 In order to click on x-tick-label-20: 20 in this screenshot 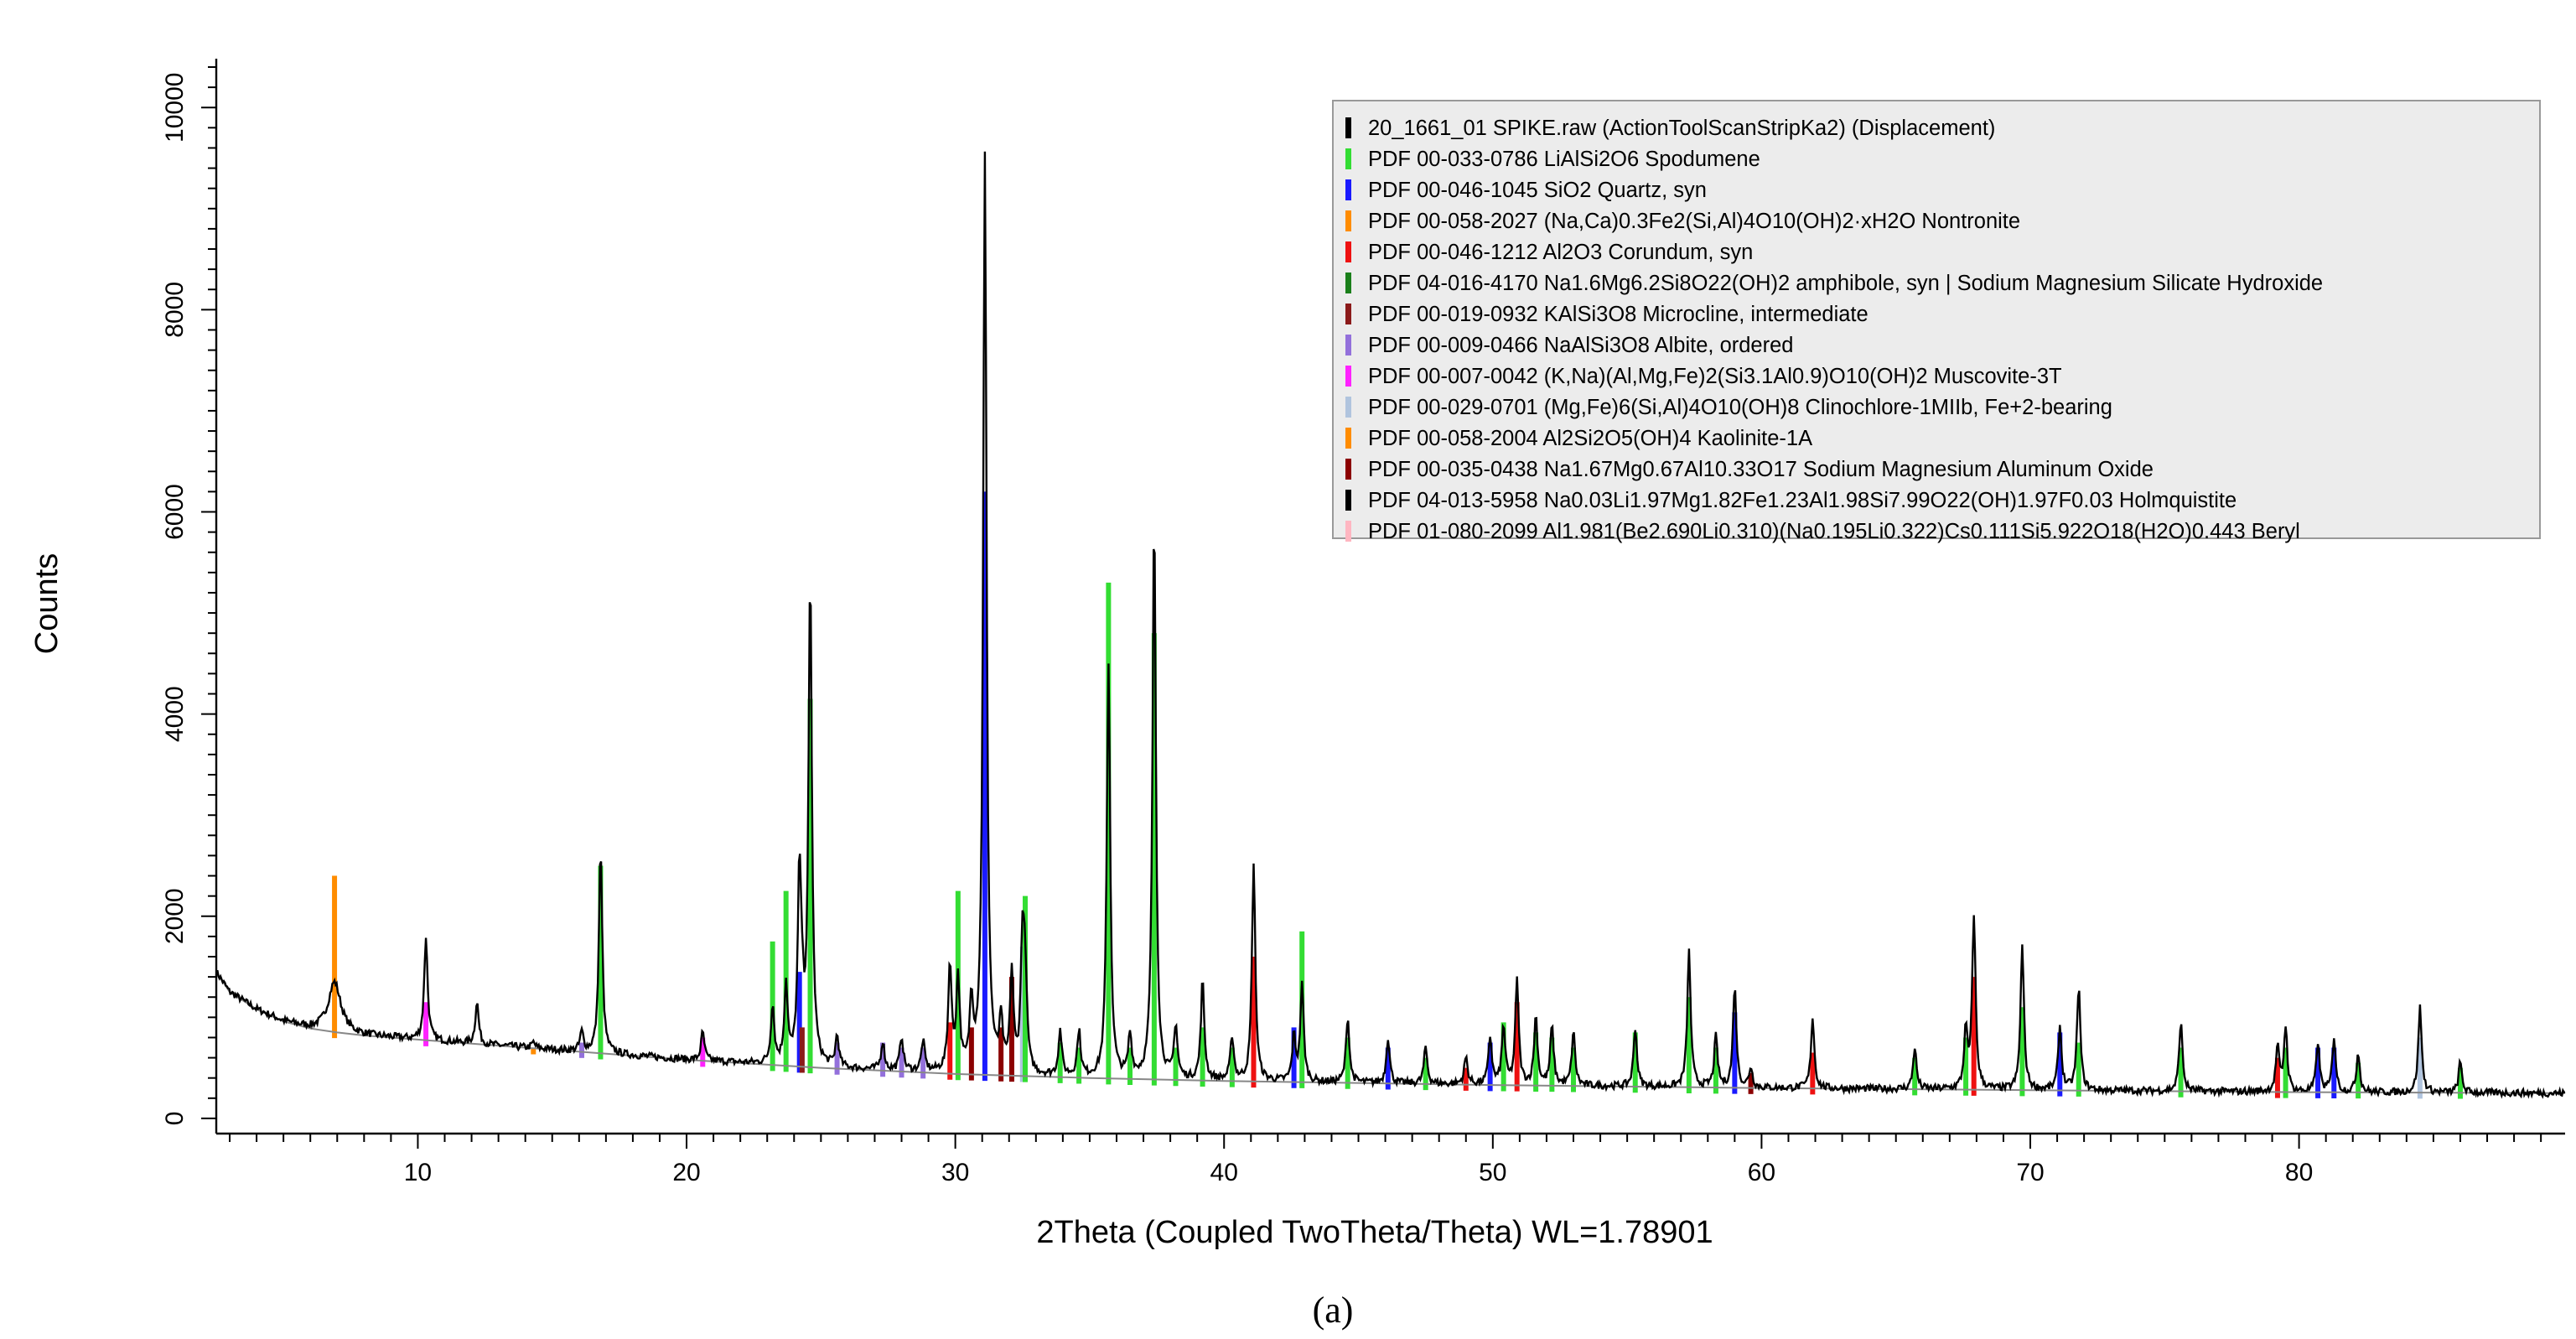, I will do `click(686, 1172)`.